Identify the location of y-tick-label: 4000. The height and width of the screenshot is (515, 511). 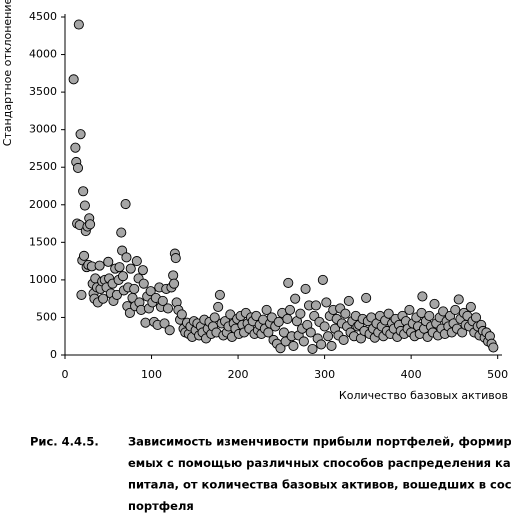
(43, 54).